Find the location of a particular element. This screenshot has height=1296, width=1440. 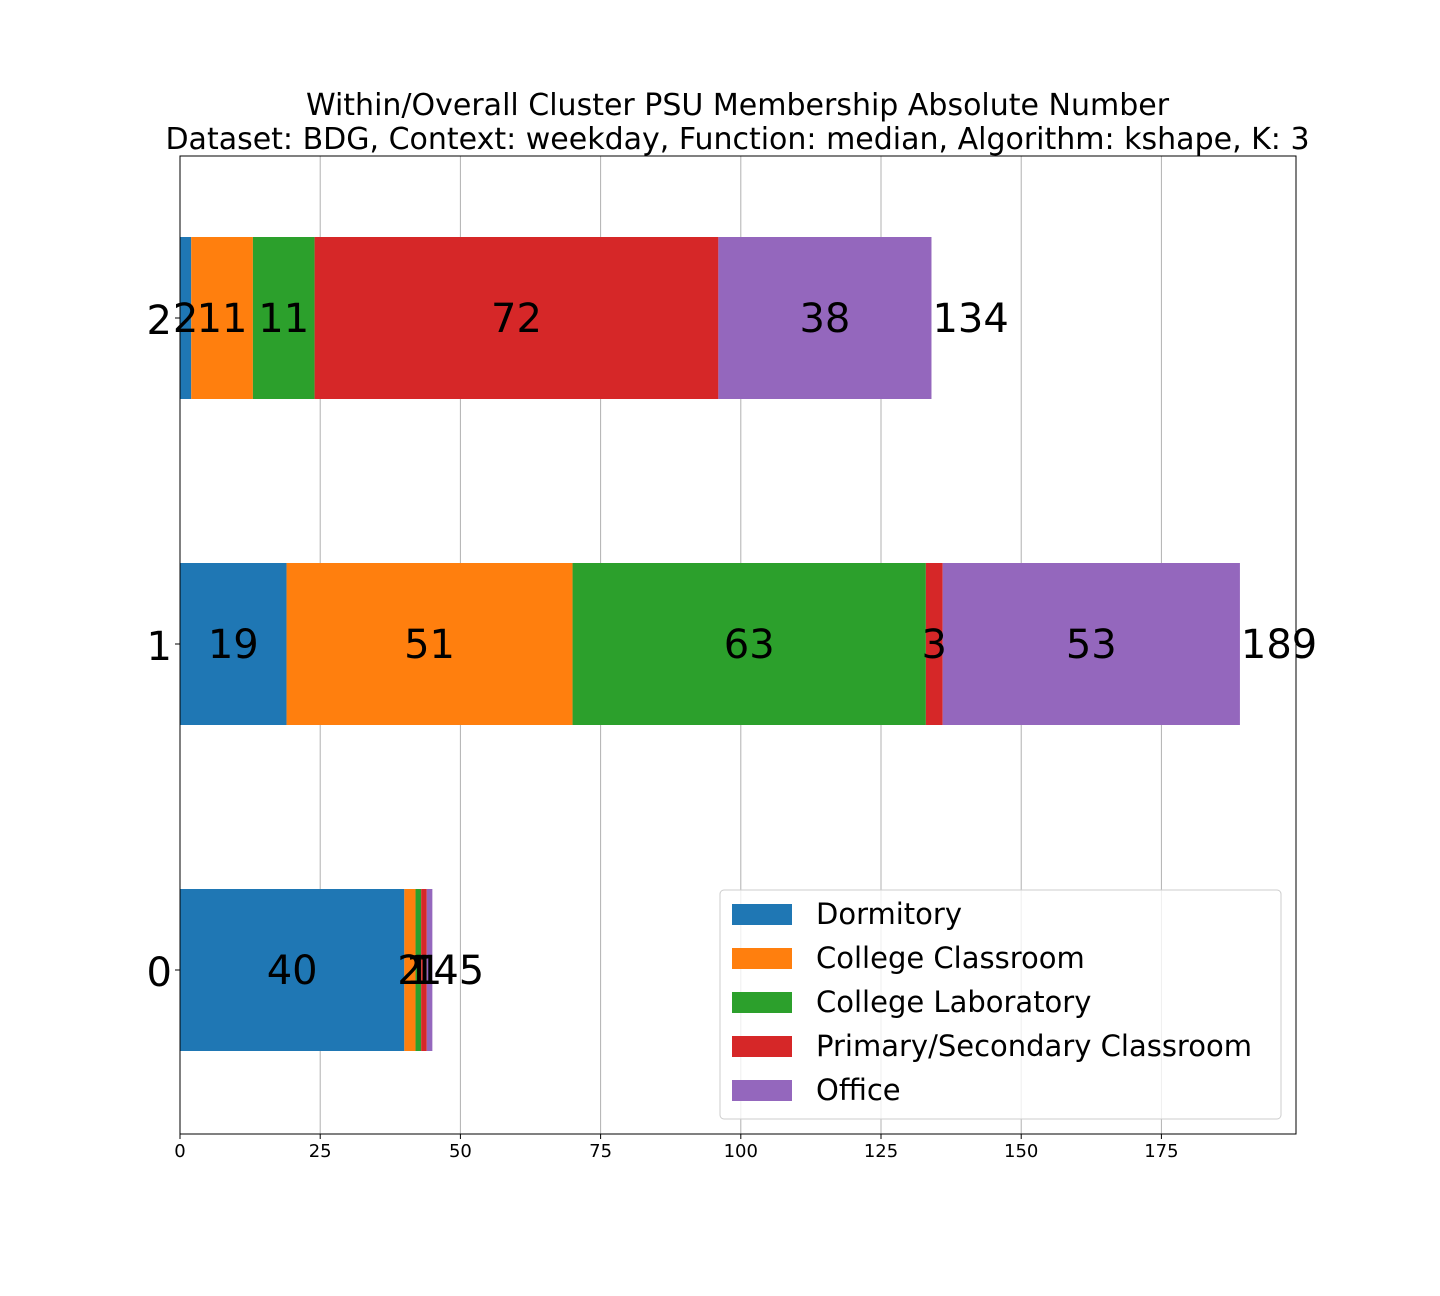

x-tick-label: 75 is located at coordinates (600, 1151).